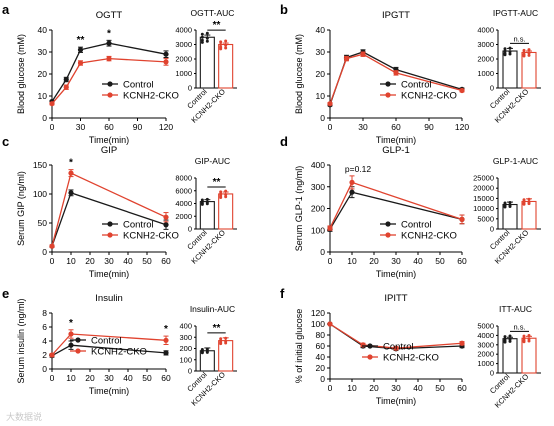  I want to click on y-tick-label: 120, so click(318, 313).